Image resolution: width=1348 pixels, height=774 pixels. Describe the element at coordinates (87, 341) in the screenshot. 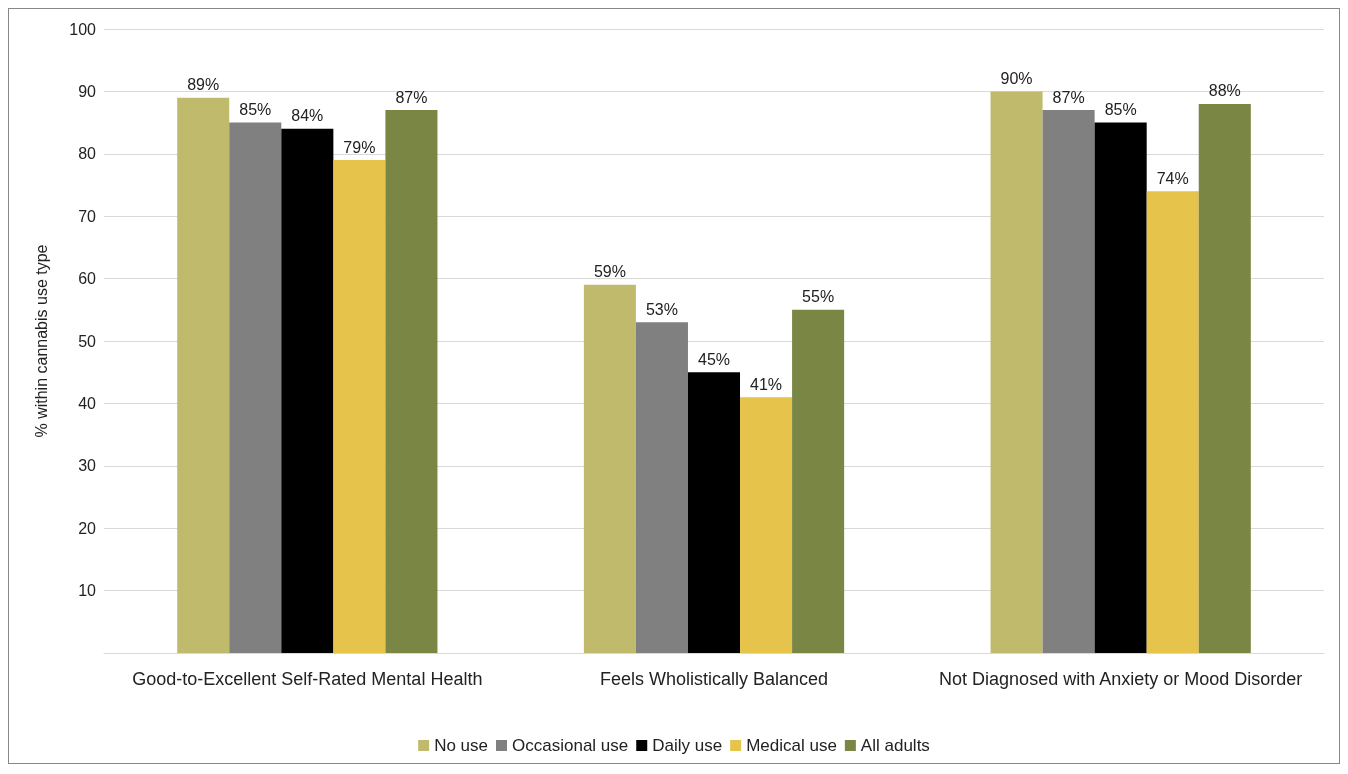

I see `y-tick-label: 50` at that location.